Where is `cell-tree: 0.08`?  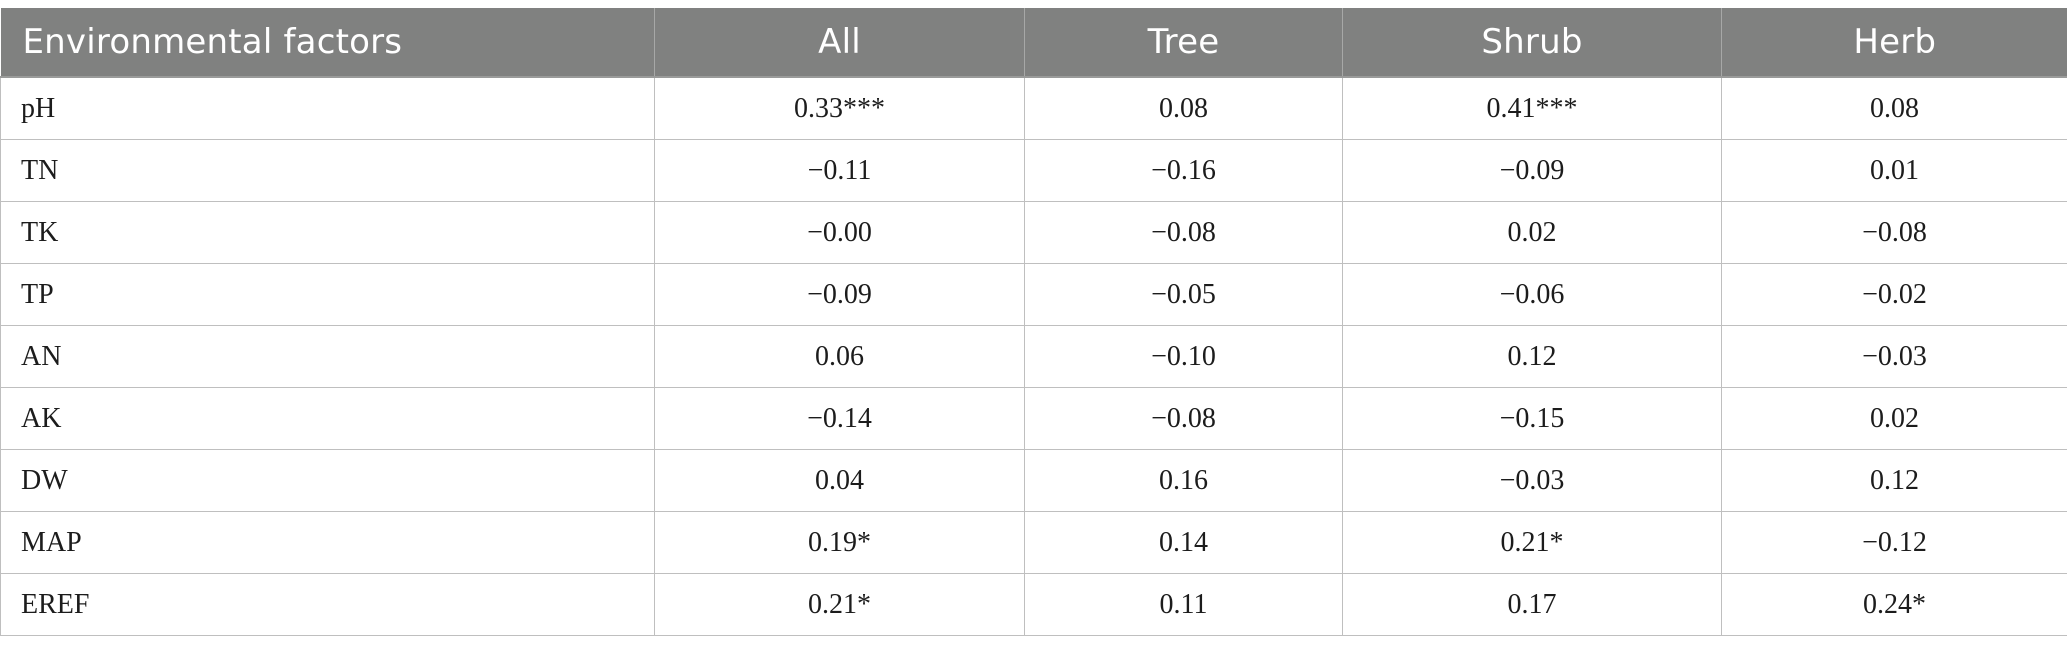
cell-tree: 0.08 is located at coordinates (1183, 108).